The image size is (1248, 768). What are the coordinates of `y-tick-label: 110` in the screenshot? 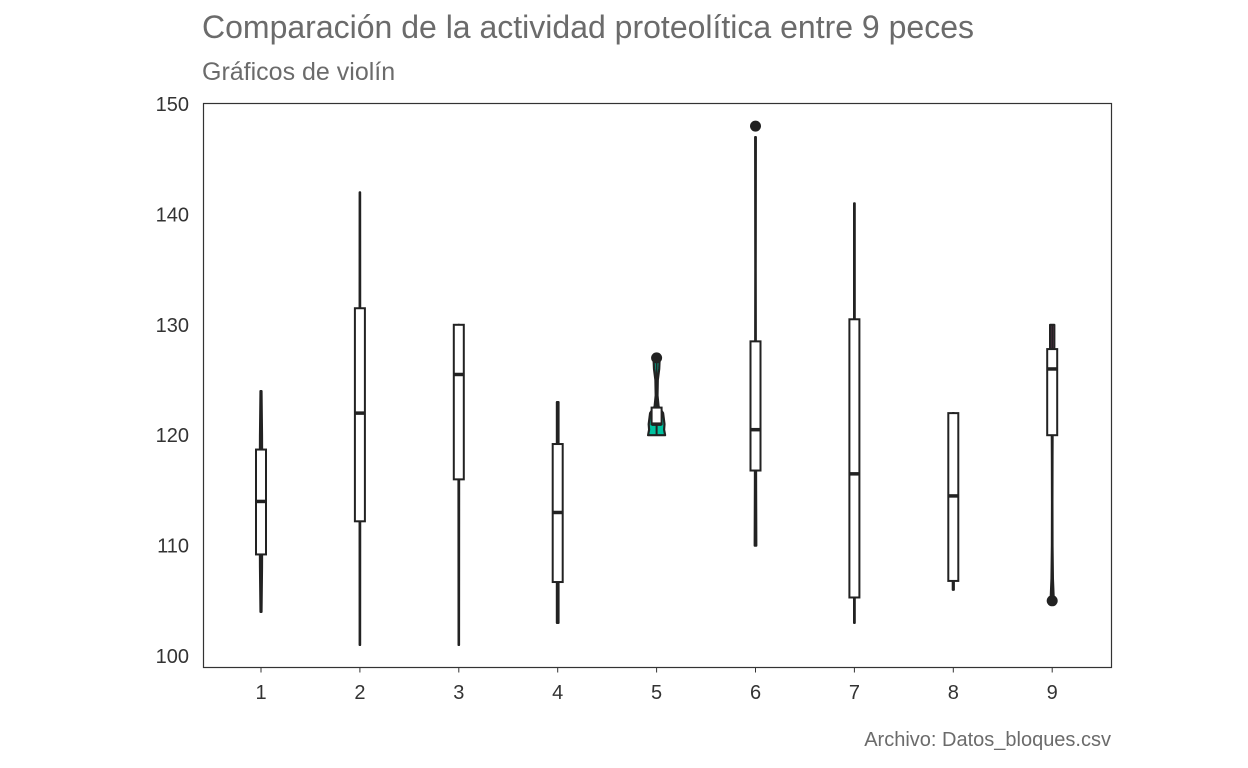 It's located at (173, 547).